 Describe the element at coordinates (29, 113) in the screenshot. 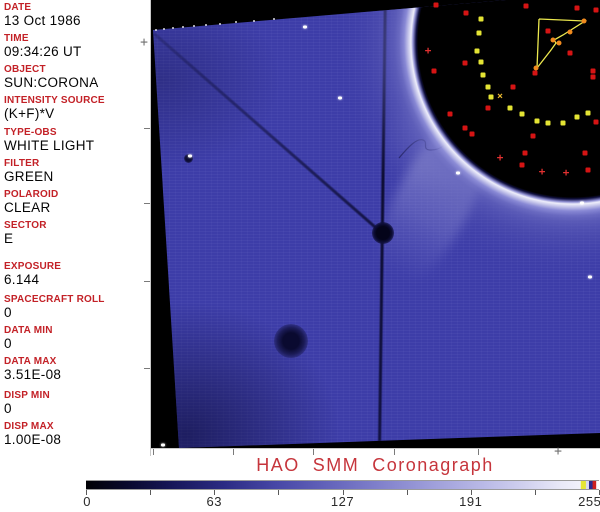

I see `field-value: (K+F)*V` at that location.